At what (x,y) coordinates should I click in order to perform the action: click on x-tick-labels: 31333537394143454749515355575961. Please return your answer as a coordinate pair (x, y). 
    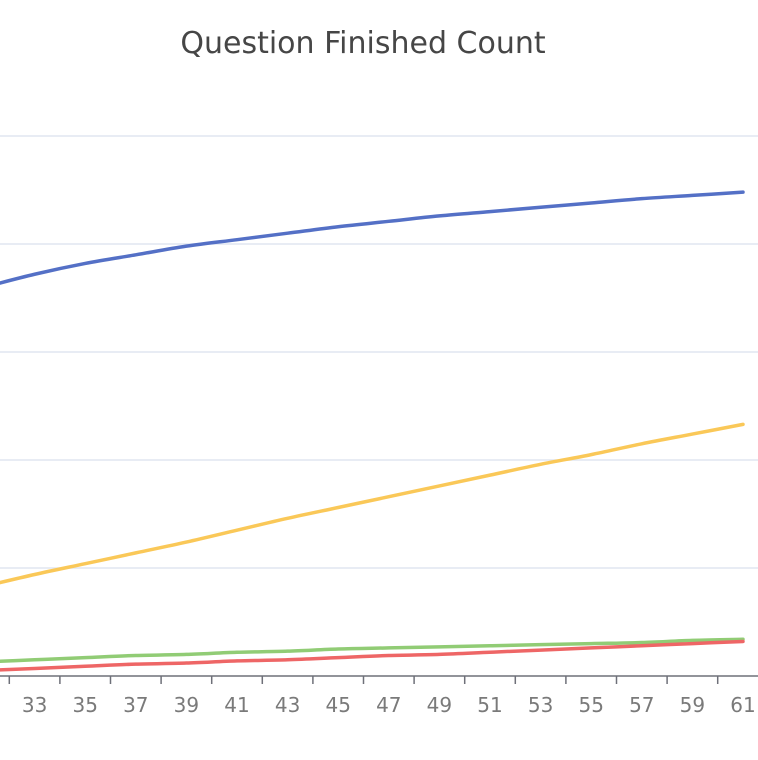
    Looking at the image, I should click on (389, 705).